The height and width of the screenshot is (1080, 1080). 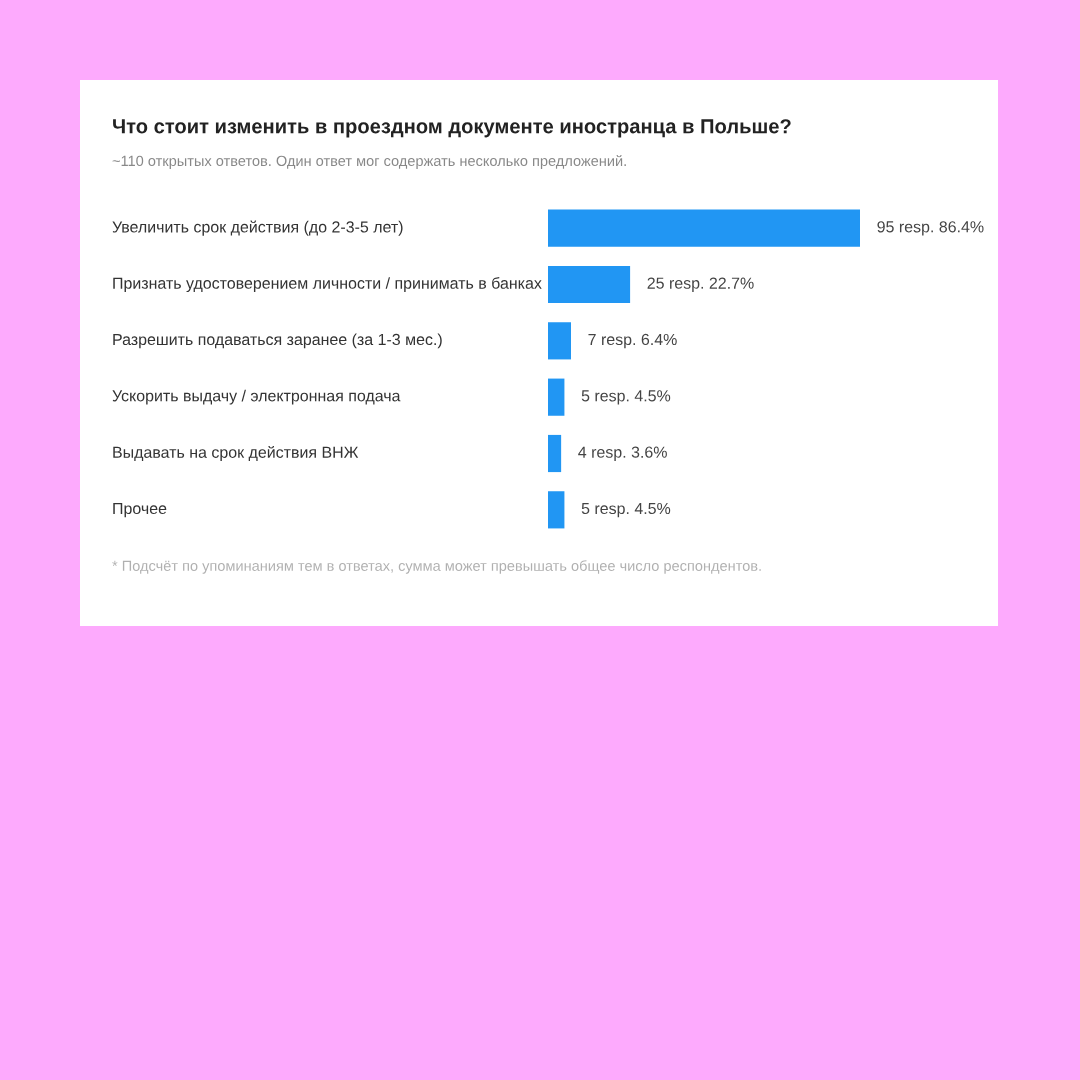 What do you see at coordinates (277, 341) in the screenshot?
I see `y-tick-label: Разрешить подаваться заранее (за 1-3 мес.)` at bounding box center [277, 341].